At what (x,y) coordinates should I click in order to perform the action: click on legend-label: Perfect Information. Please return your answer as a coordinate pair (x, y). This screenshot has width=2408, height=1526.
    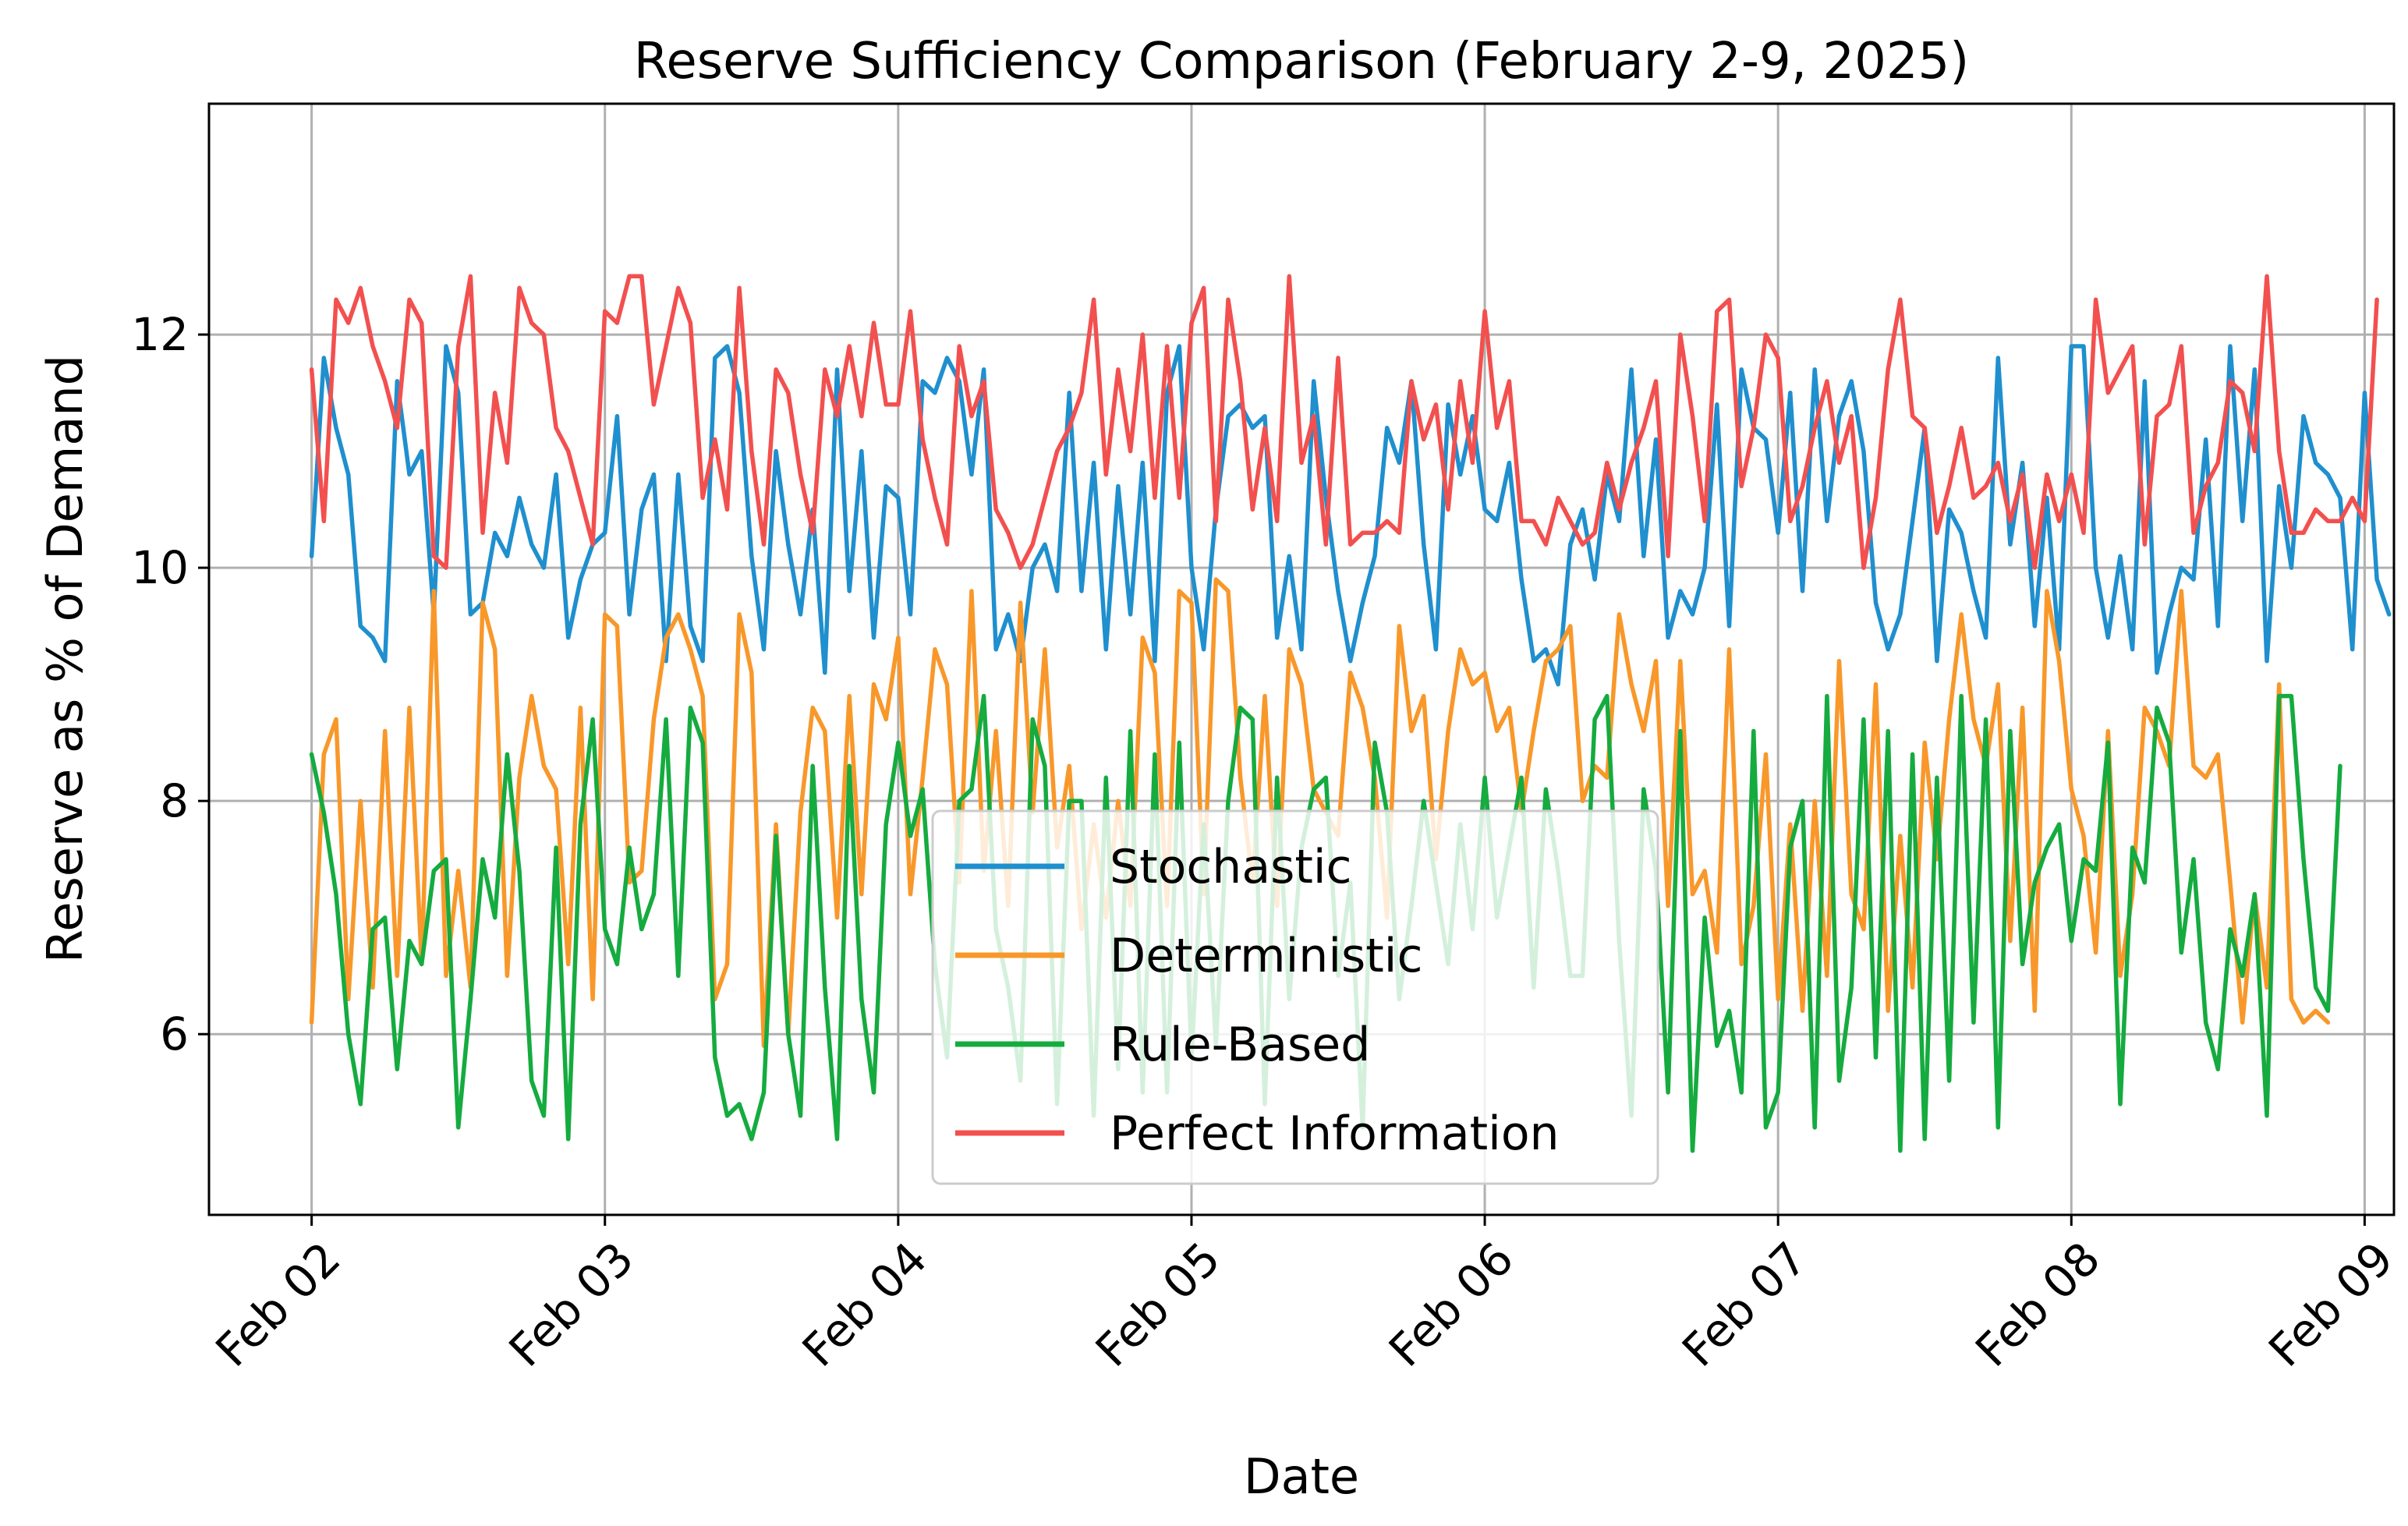
    Looking at the image, I should click on (1335, 1133).